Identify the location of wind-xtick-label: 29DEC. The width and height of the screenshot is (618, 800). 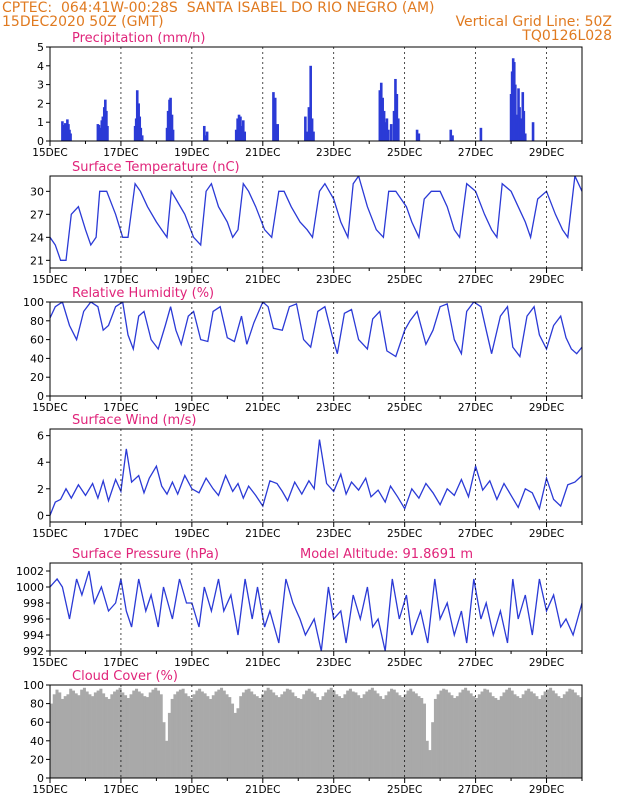
(546, 534).